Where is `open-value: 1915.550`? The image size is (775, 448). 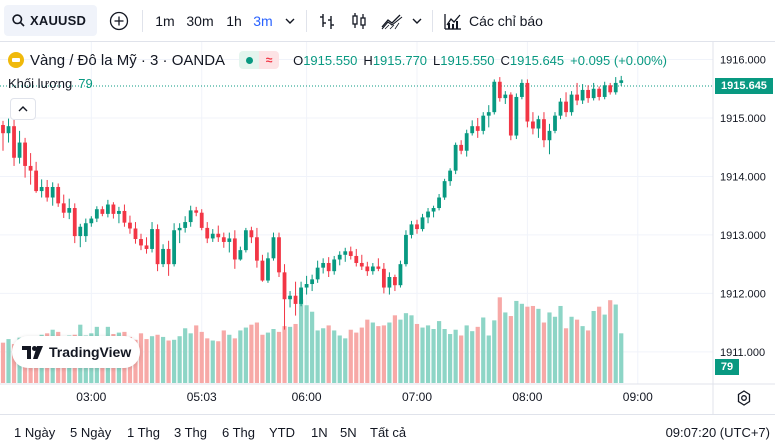
open-value: 1915.550 is located at coordinates (330, 60).